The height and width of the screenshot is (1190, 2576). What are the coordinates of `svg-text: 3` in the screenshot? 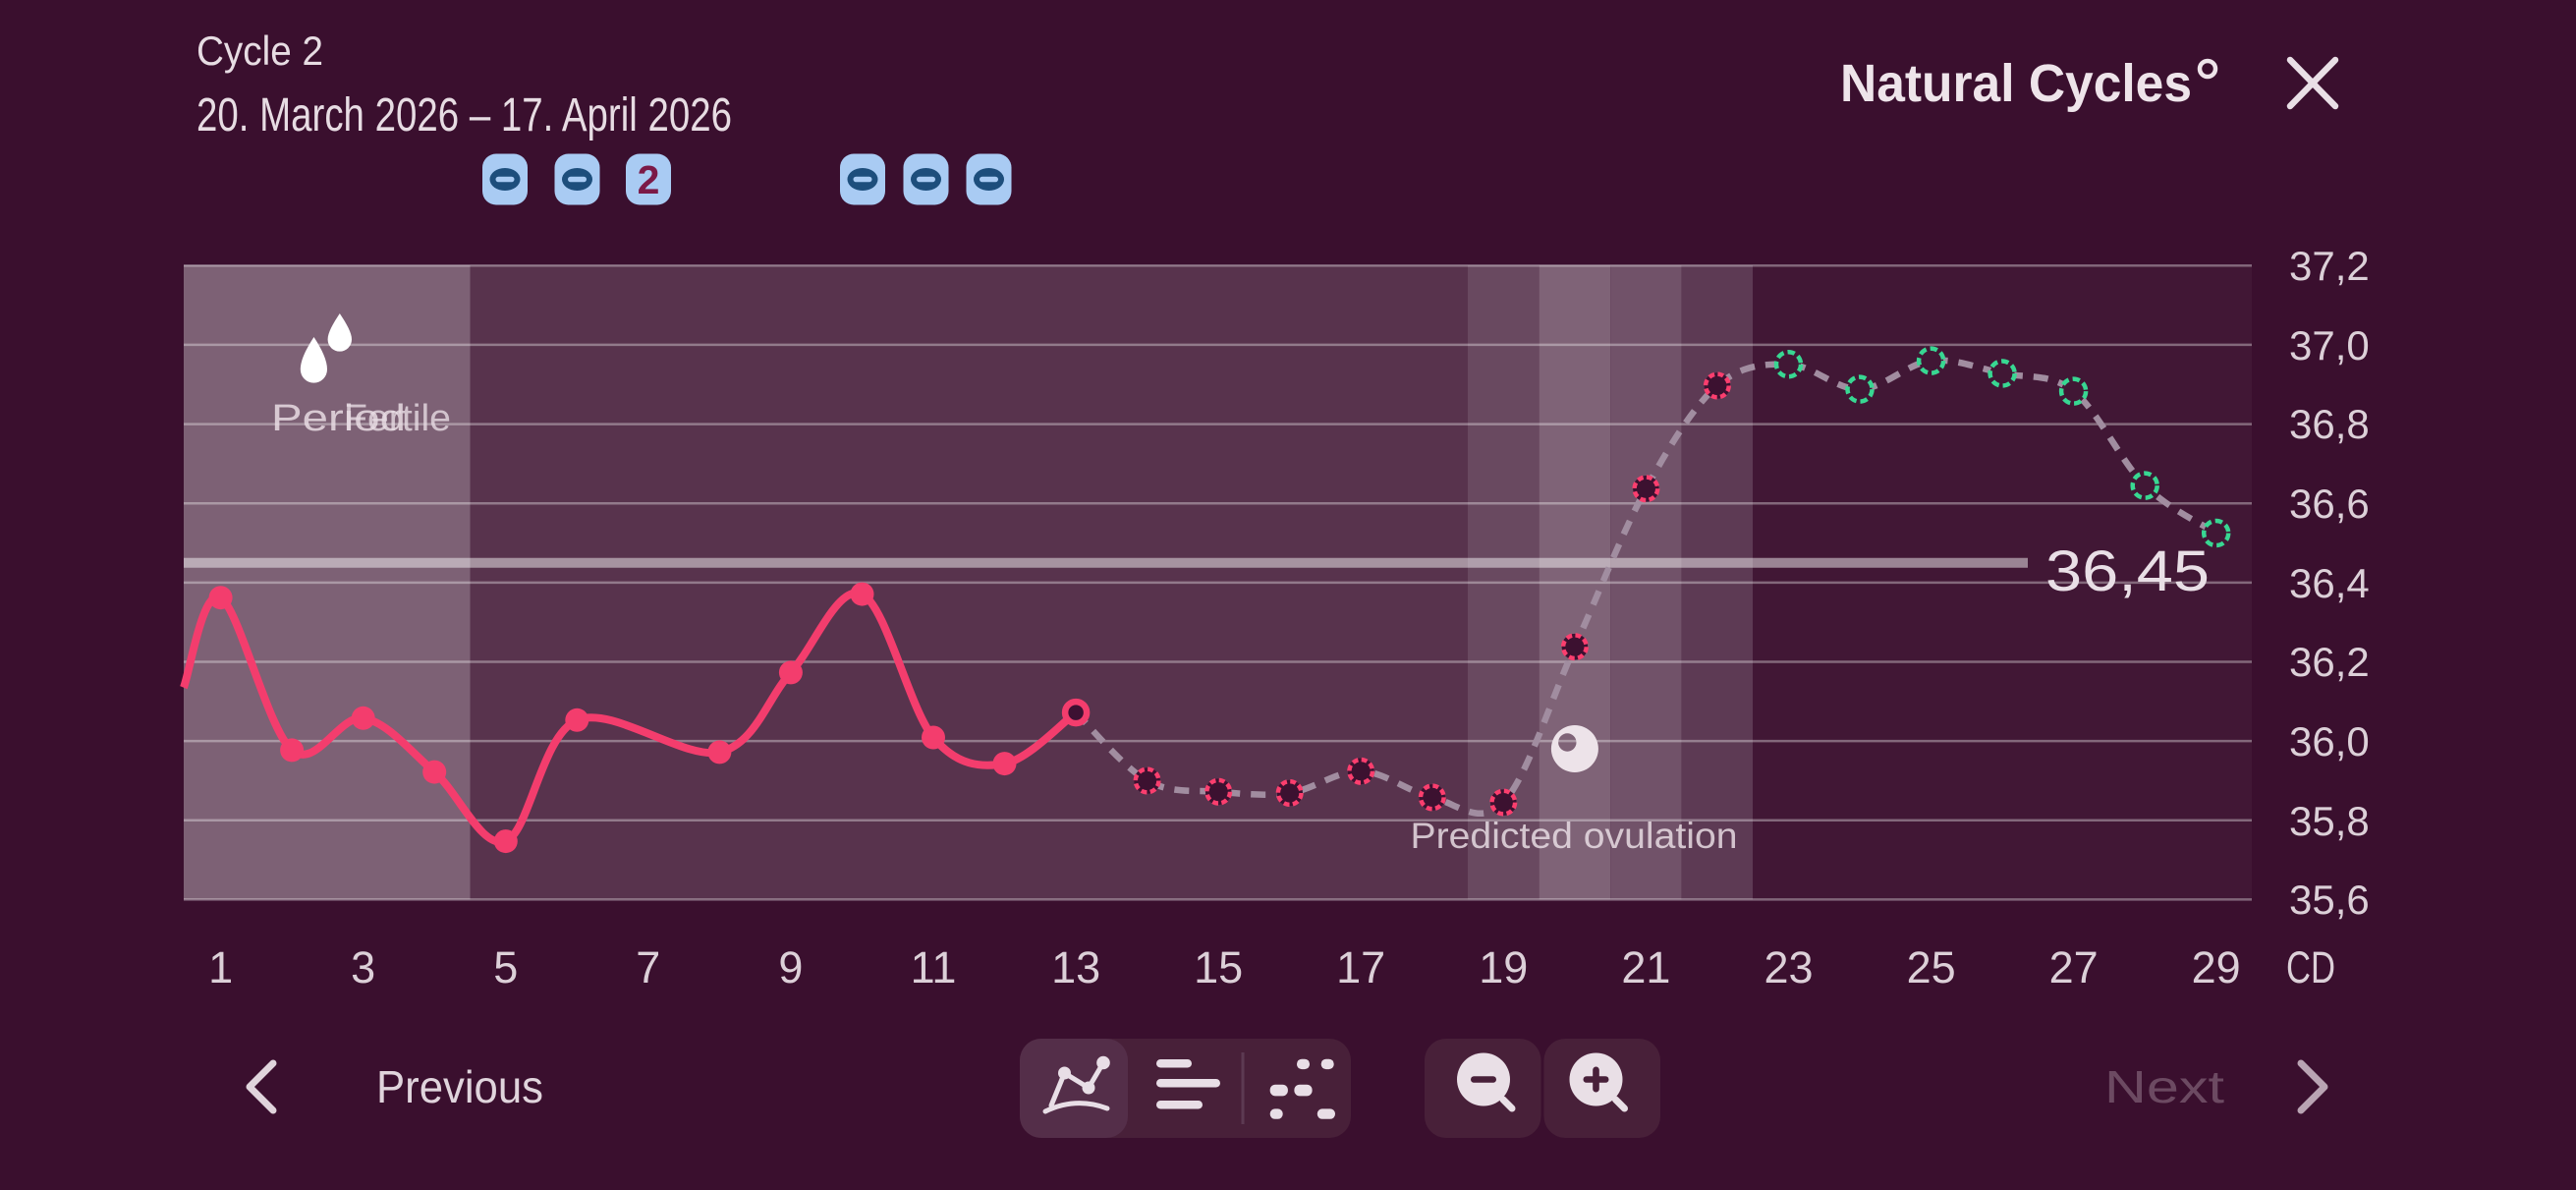 It's located at (363, 967).